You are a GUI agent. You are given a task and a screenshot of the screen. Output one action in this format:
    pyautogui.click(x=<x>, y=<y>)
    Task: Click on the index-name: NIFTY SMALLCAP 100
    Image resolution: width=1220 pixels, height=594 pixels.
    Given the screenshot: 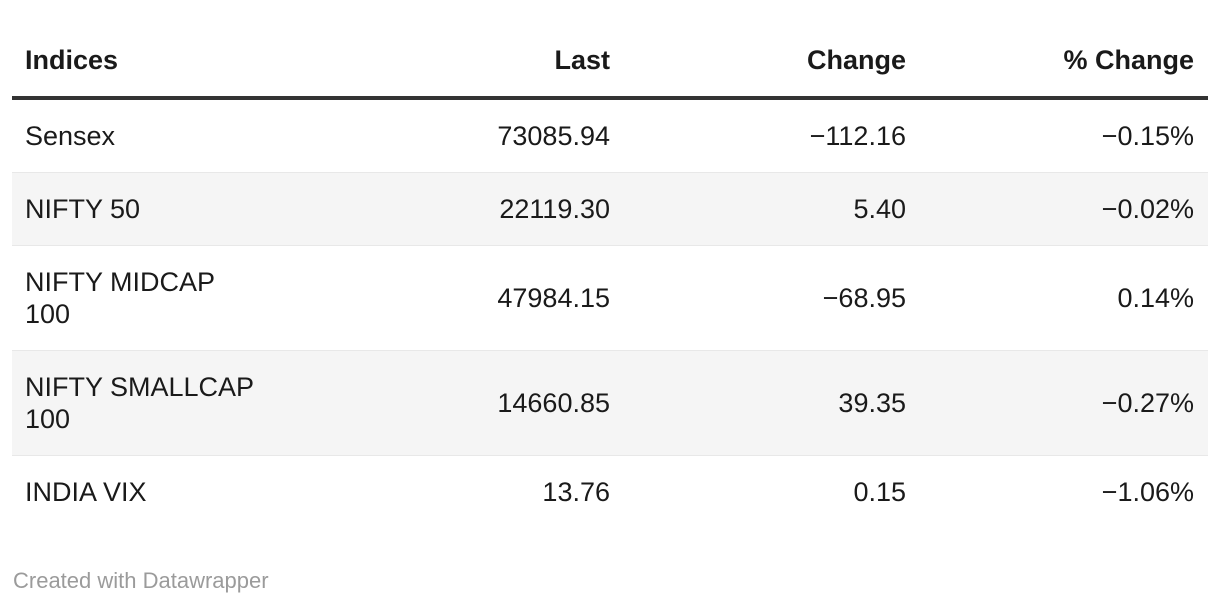 What is the action you would take?
    pyautogui.click(x=143, y=403)
    